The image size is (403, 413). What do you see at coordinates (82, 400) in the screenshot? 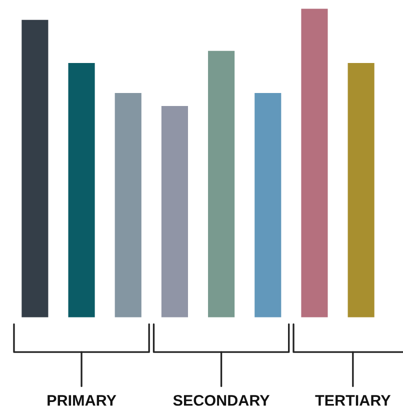
I see `text: PRIMARY` at bounding box center [82, 400].